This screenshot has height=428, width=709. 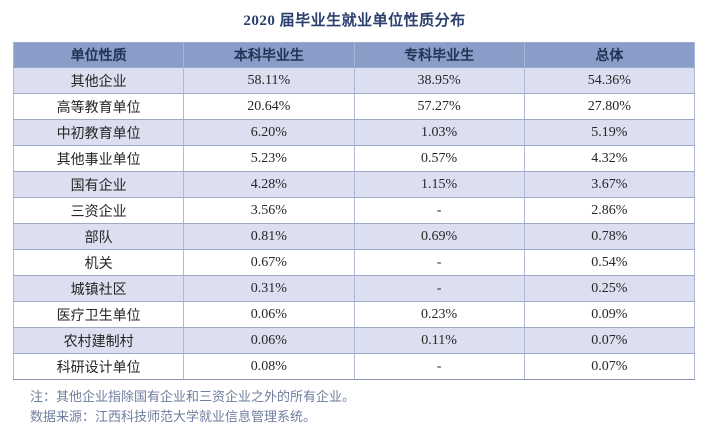 What do you see at coordinates (269, 184) in the screenshot?
I see `cell-undergraduate: 4.28%` at bounding box center [269, 184].